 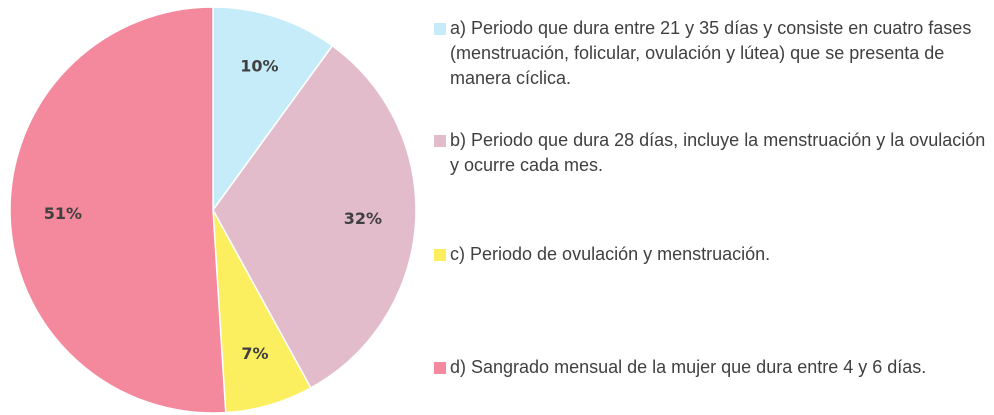 I want to click on legend-item: c) Periodo de ovulación y menstruación., so click(x=712, y=254).